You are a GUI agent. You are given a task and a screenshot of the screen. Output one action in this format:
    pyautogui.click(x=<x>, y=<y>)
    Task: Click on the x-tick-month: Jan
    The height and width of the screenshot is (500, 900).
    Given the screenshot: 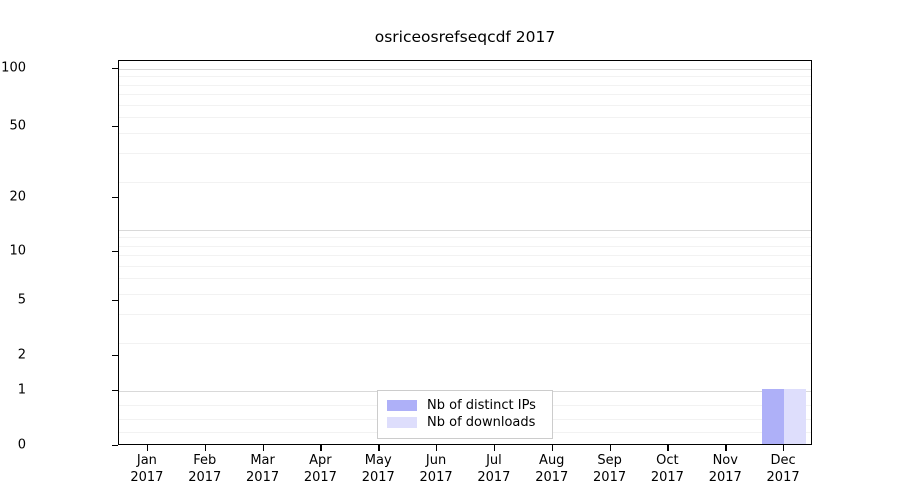 What is the action you would take?
    pyautogui.click(x=146, y=460)
    